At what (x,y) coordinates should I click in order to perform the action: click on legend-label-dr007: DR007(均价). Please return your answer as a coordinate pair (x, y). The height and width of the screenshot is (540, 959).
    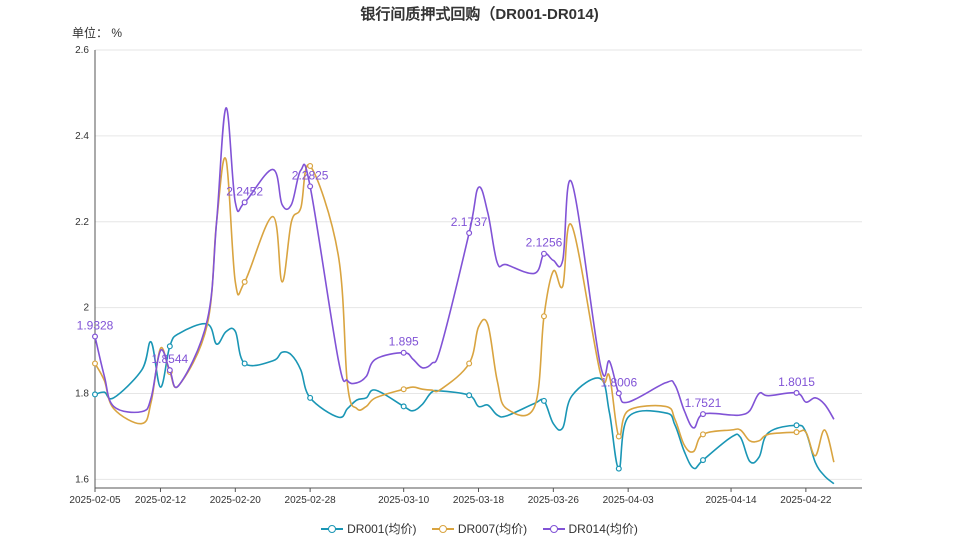
    Looking at the image, I should click on (492, 529).